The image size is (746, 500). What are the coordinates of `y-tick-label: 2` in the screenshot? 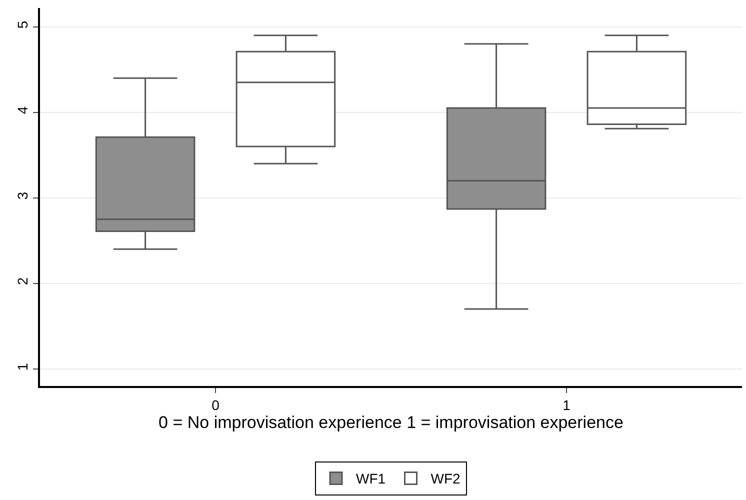 It's located at (22, 281).